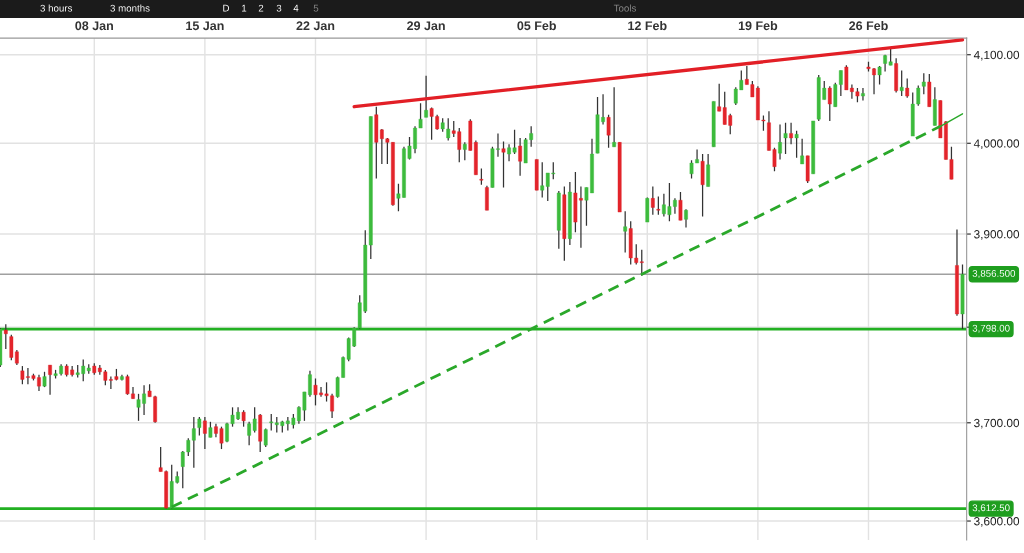 The width and height of the screenshot is (1024, 553). What do you see at coordinates (261, 8) in the screenshot?
I see `text: 2` at bounding box center [261, 8].